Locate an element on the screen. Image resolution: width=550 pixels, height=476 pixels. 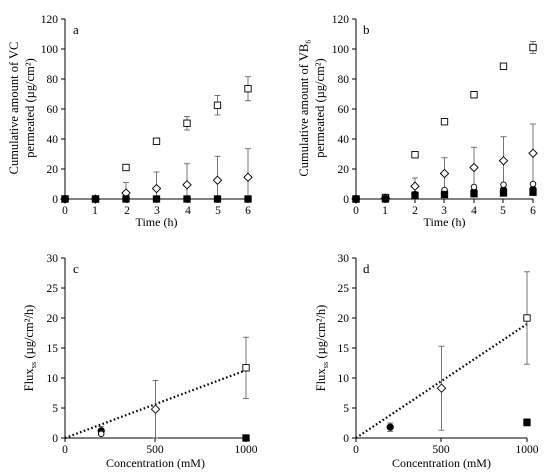
y-axis-label-line: Cumulative amount of VC is located at coordinates (14, 108).